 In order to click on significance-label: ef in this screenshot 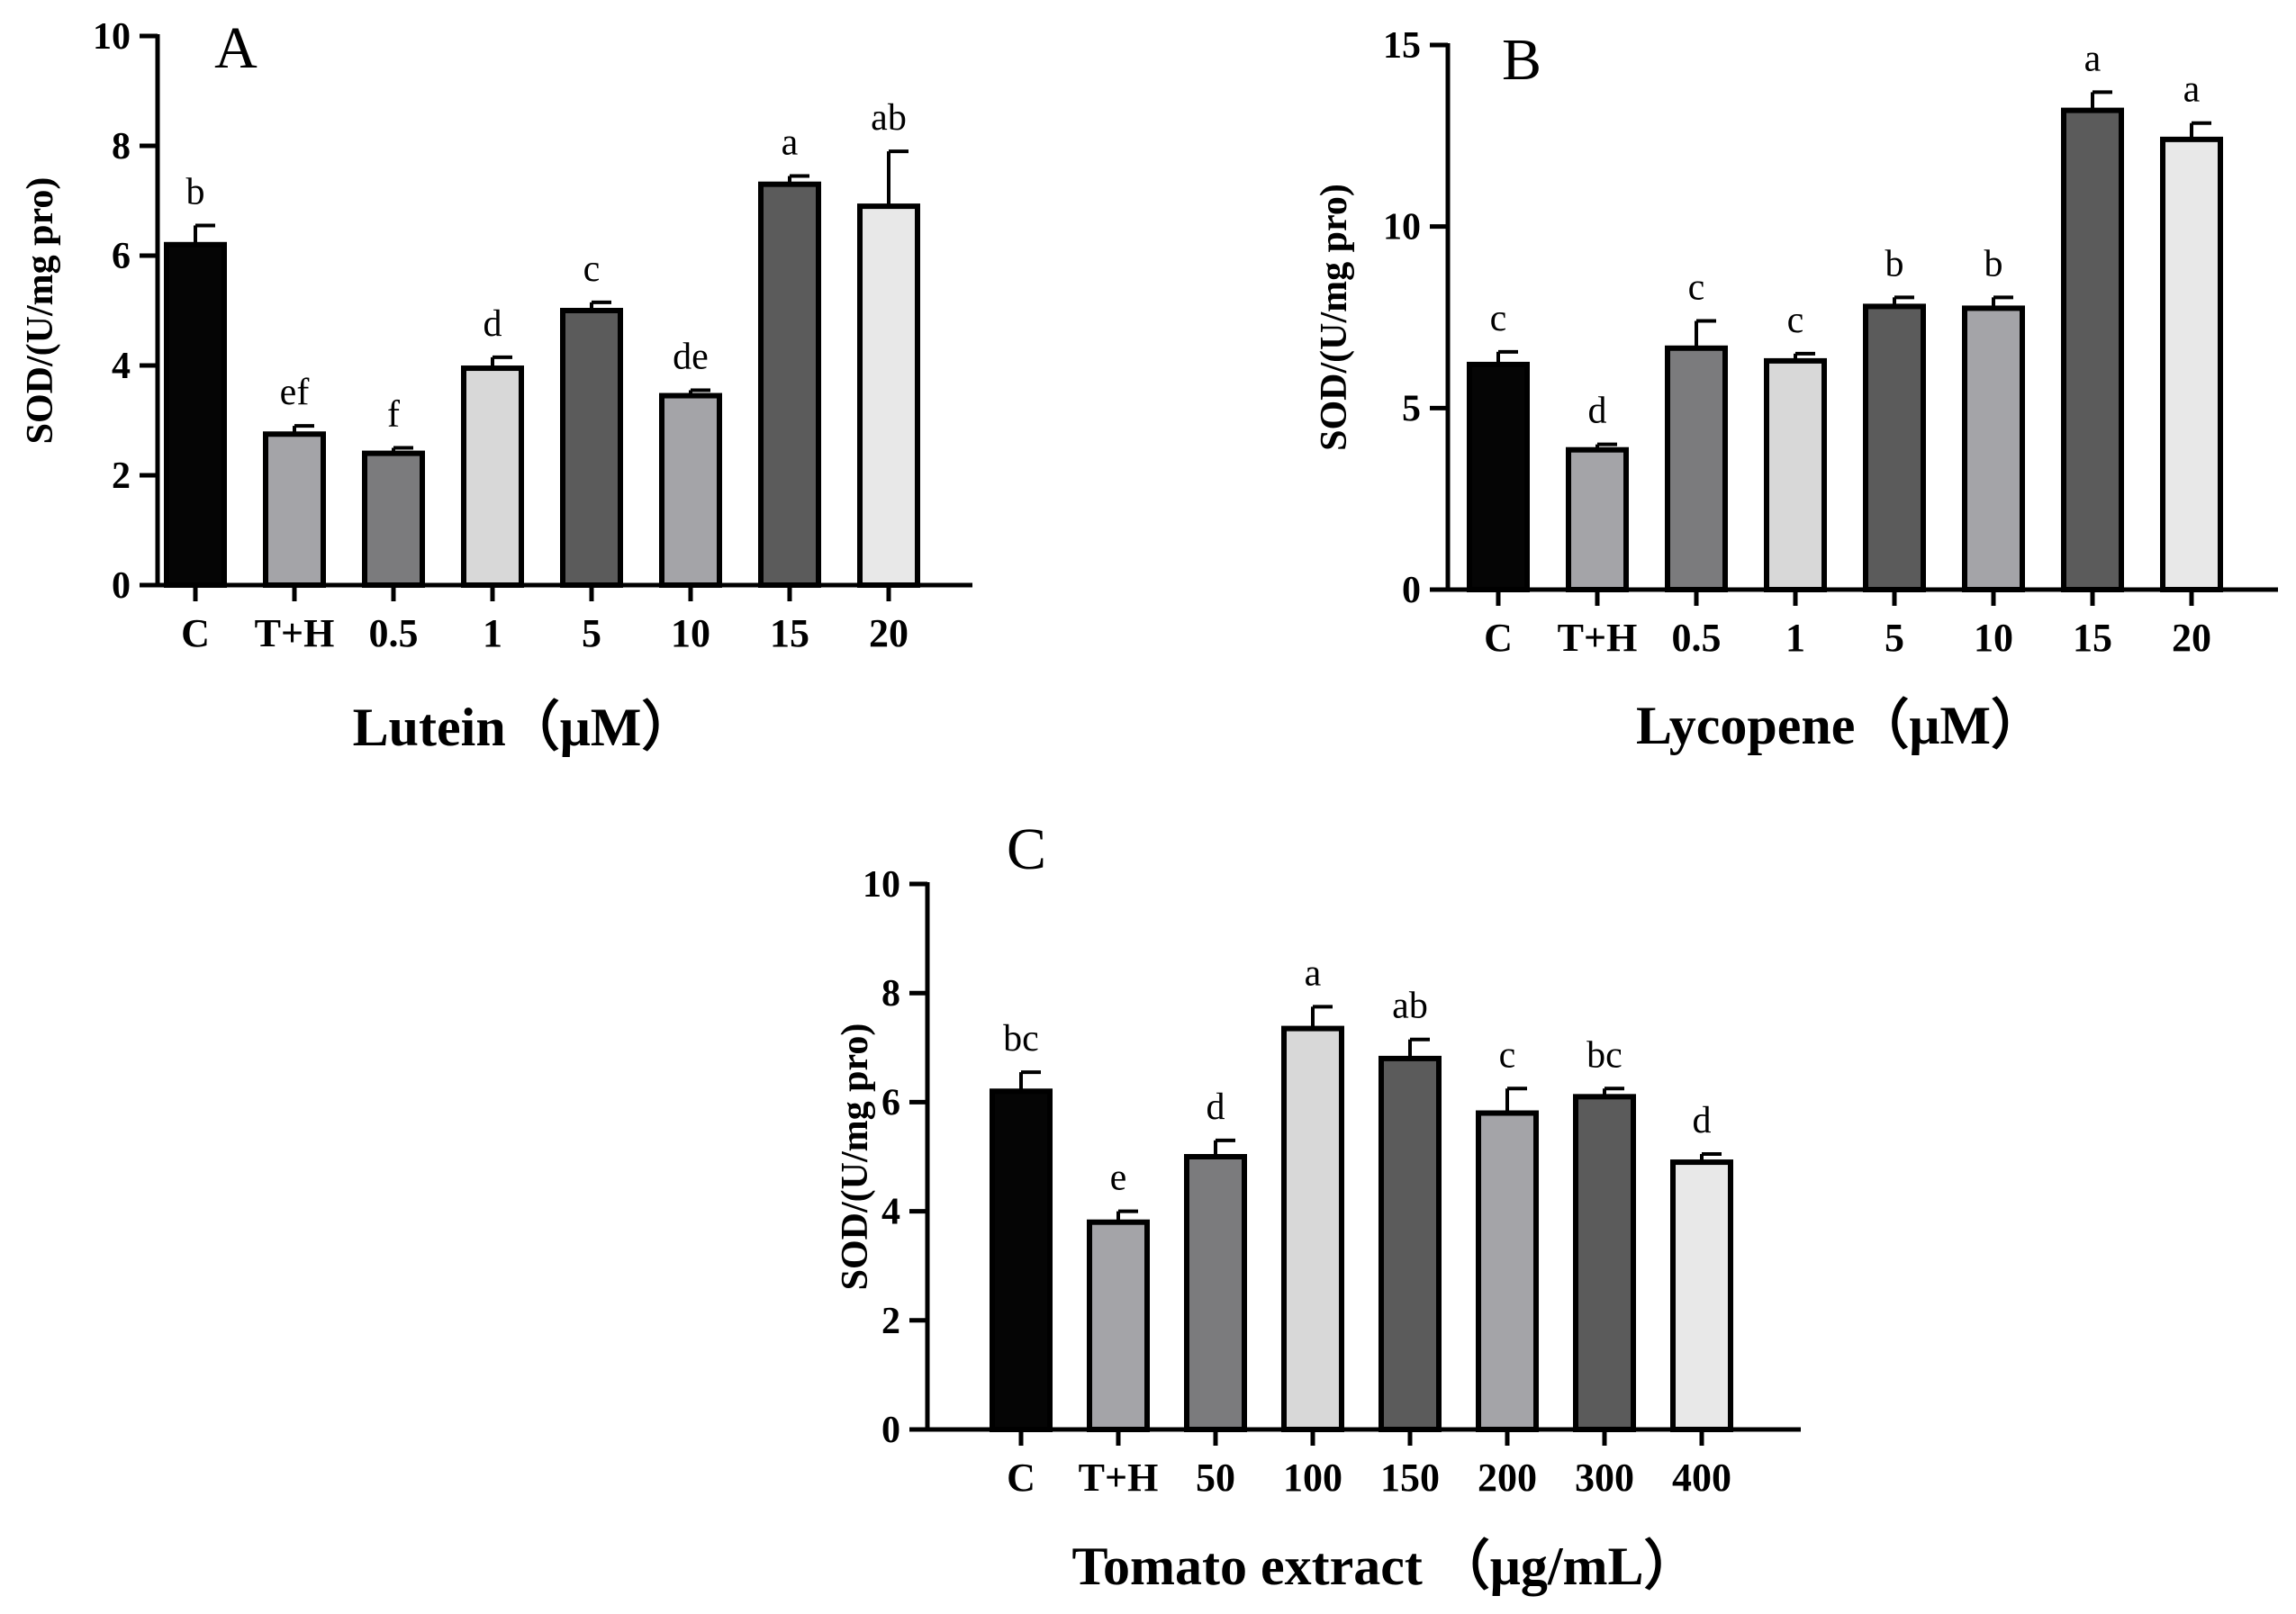, I will do `click(295, 392)`.